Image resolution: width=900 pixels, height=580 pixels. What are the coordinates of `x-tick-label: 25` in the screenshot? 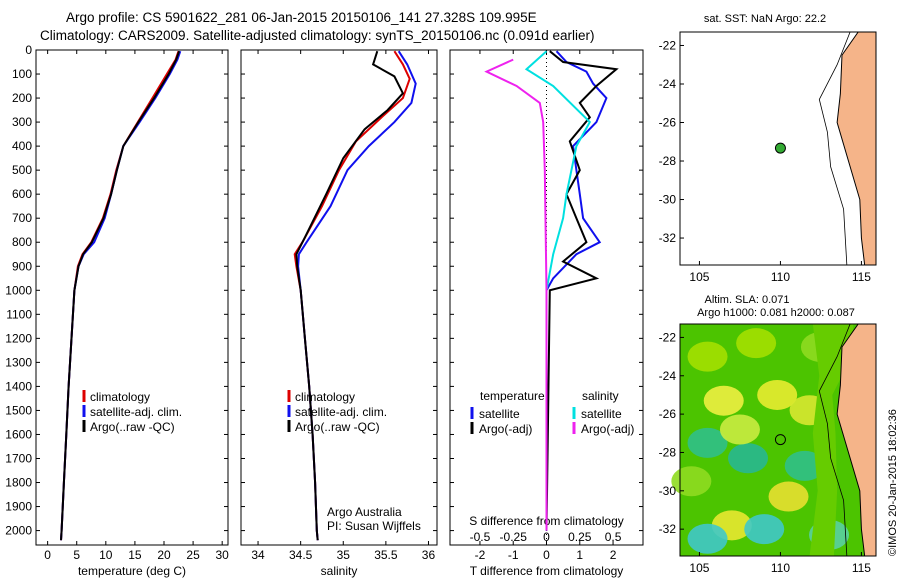 It's located at (193, 555).